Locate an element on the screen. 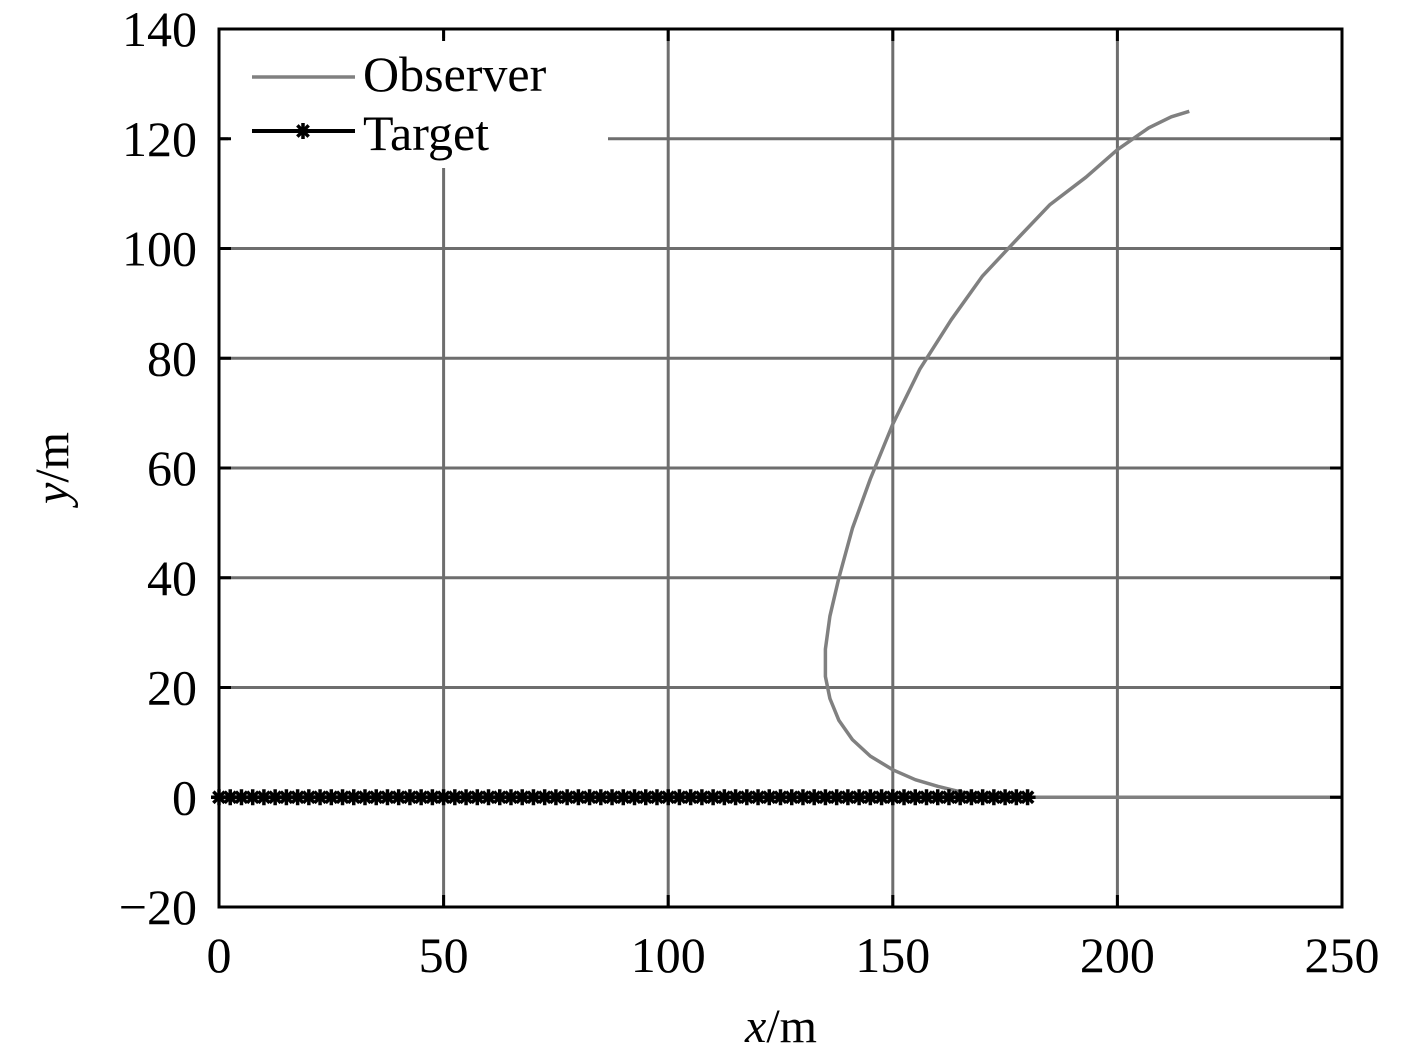 This screenshot has width=1417, height=1051. x-tick-labels: 0 50 100 150 200 250 is located at coordinates (793, 955).